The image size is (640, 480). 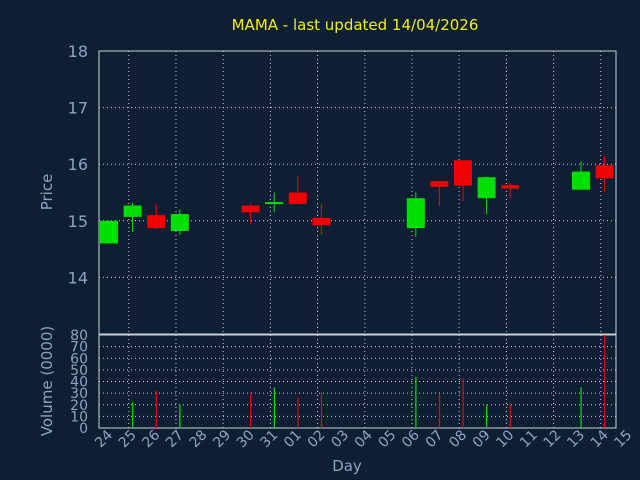 What do you see at coordinates (78, 51) in the screenshot?
I see `price-tick-label: 18` at bounding box center [78, 51].